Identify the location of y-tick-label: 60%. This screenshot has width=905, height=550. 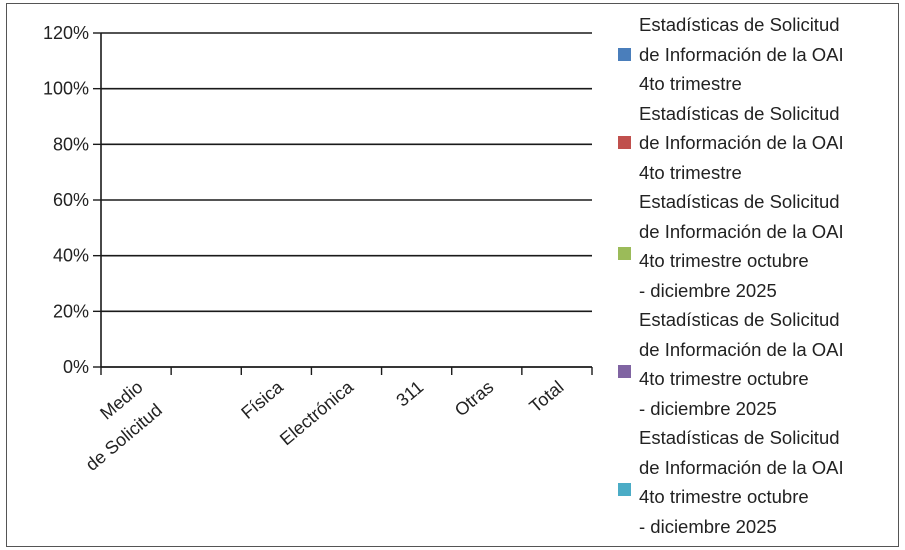
(71, 200).